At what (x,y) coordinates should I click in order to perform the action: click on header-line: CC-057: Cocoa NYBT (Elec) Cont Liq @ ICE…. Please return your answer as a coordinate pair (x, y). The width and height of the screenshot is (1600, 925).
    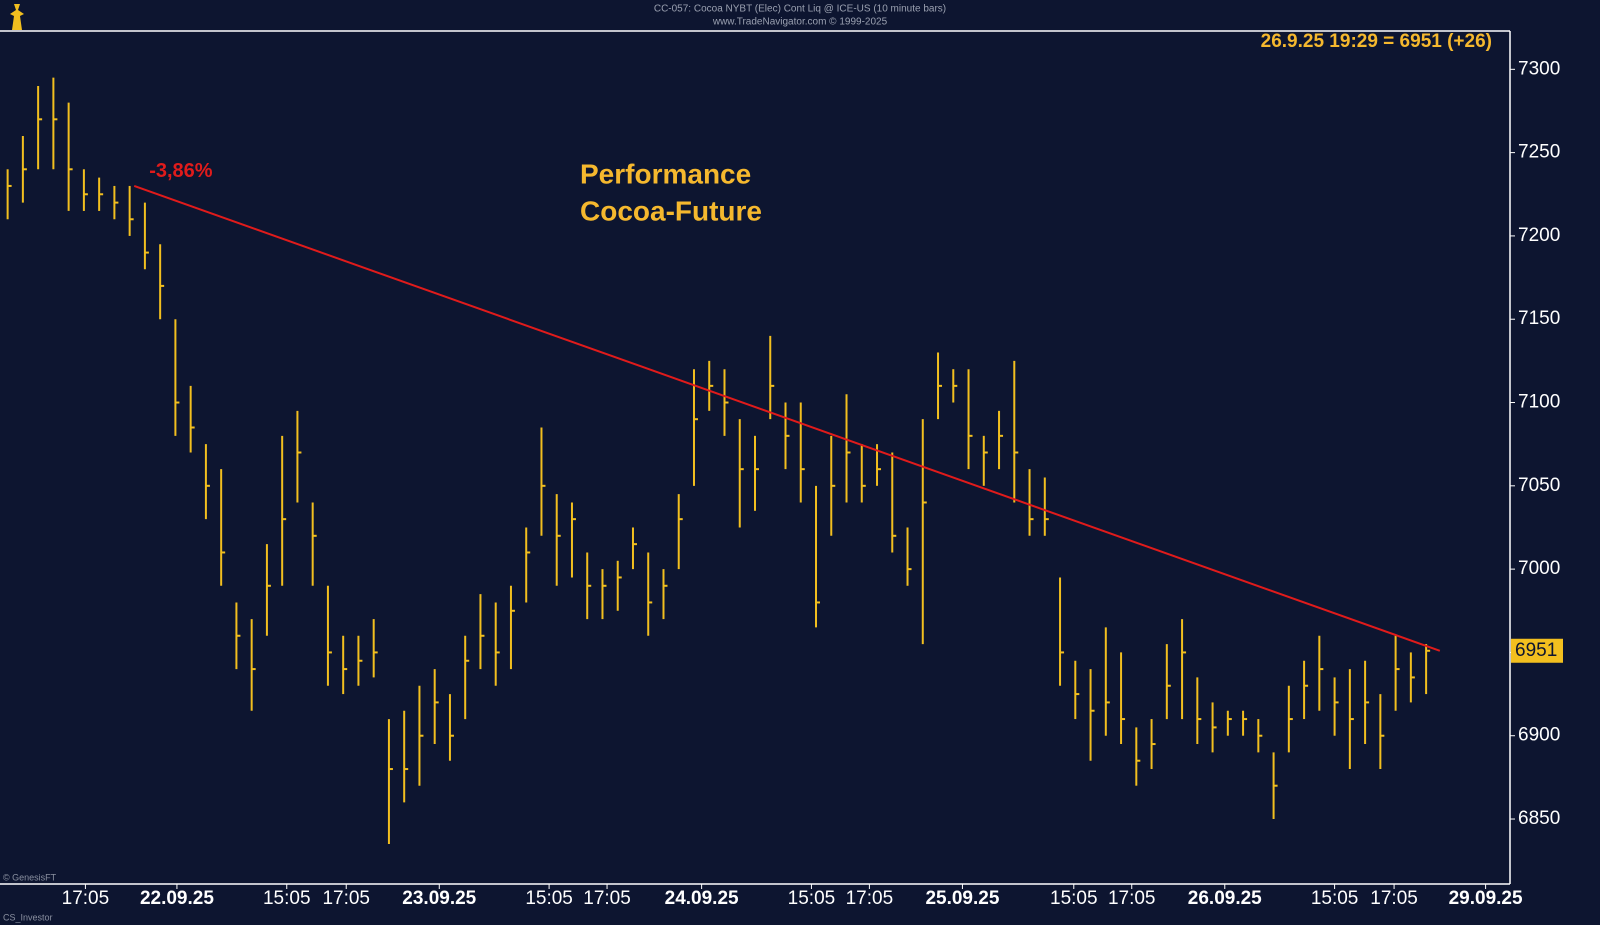
    Looking at the image, I should click on (800, 9).